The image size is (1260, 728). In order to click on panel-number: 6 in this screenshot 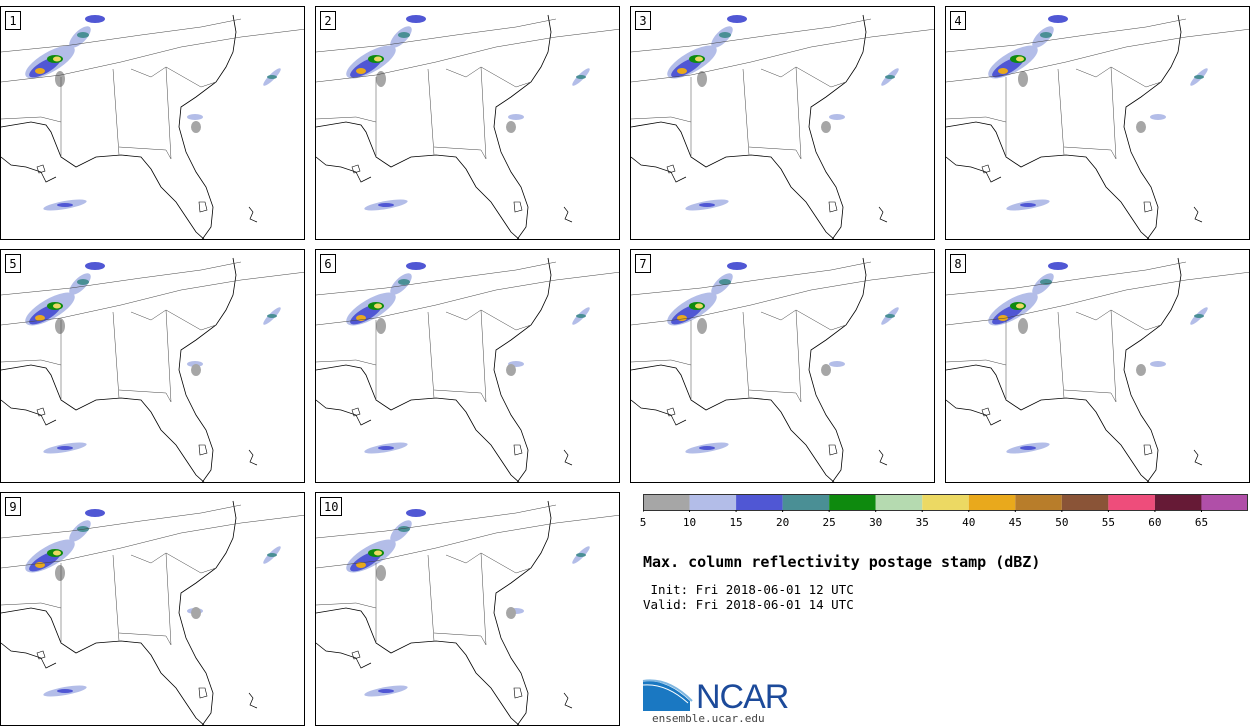, I will do `click(328, 263)`.